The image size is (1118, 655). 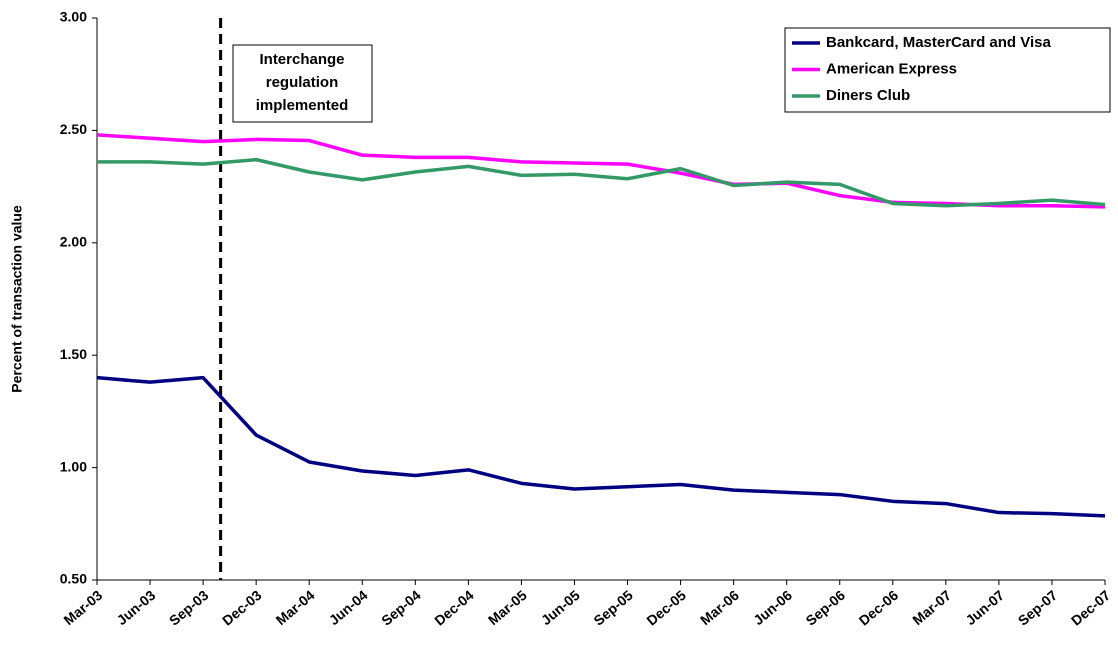 What do you see at coordinates (868, 95) in the screenshot?
I see `legend-label: Diners Club` at bounding box center [868, 95].